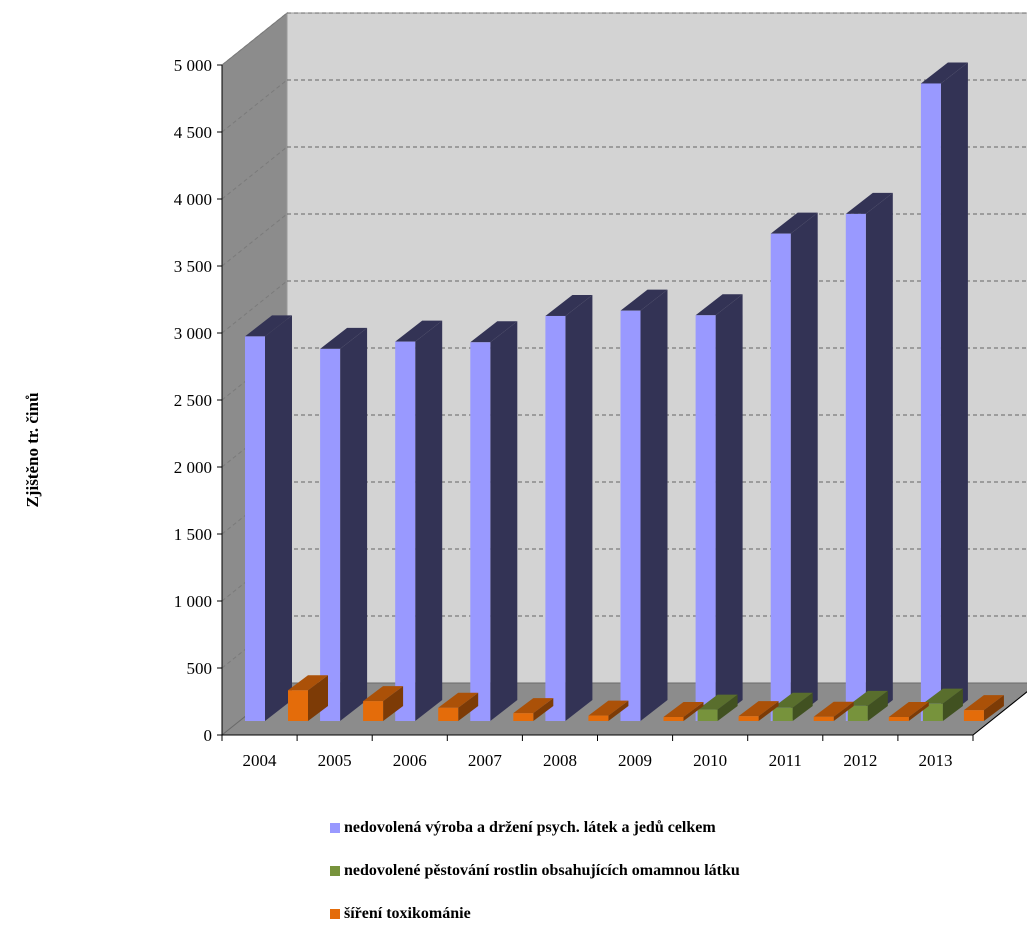 The width and height of the screenshot is (1027, 947). I want to click on floor-edge, so click(999, 713).